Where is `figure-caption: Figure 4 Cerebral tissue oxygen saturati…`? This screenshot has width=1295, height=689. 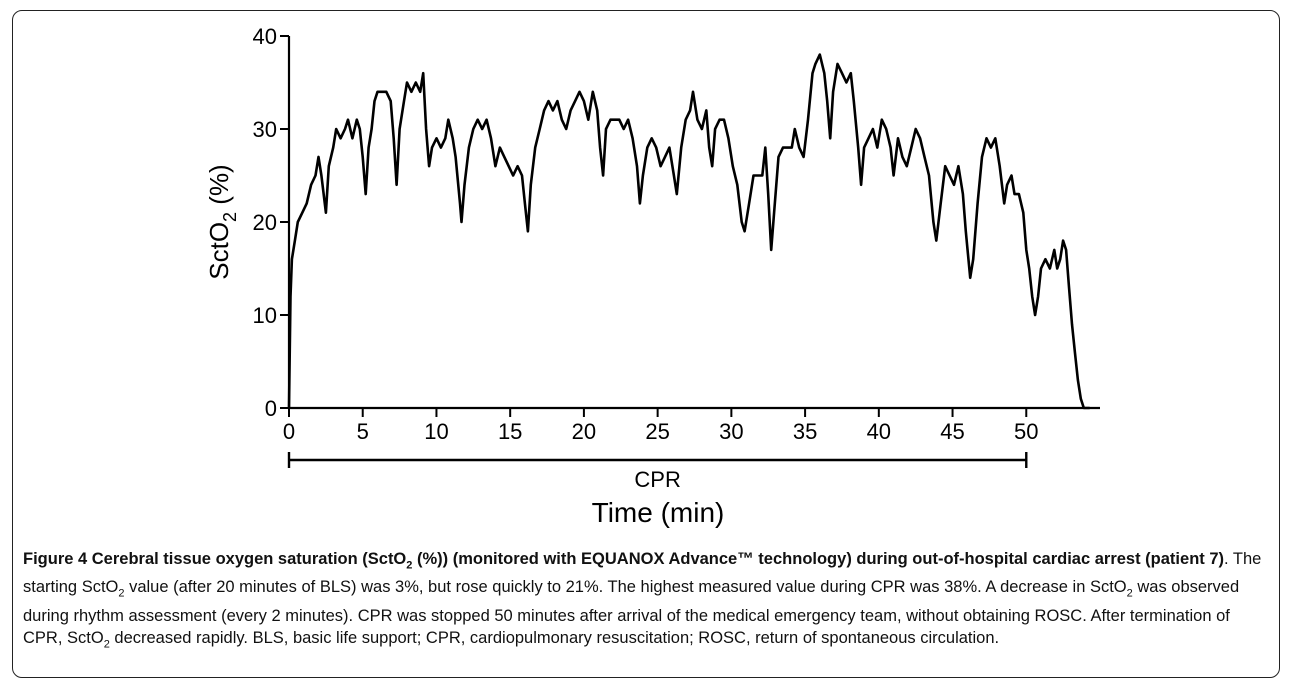
figure-caption: Figure 4 Cerebral tissue oxygen saturati… is located at coordinates (645, 601).